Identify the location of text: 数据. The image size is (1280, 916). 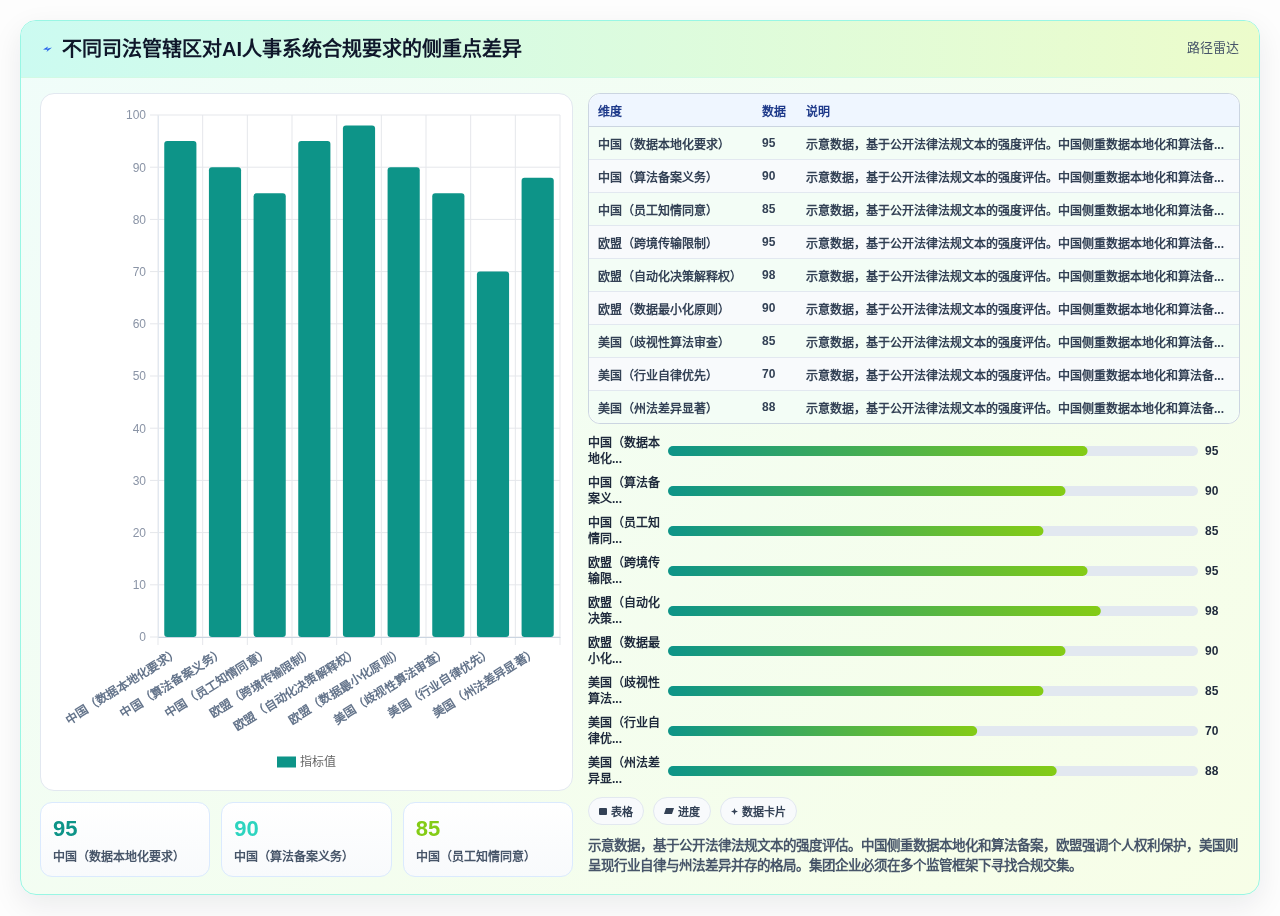
(784, 110).